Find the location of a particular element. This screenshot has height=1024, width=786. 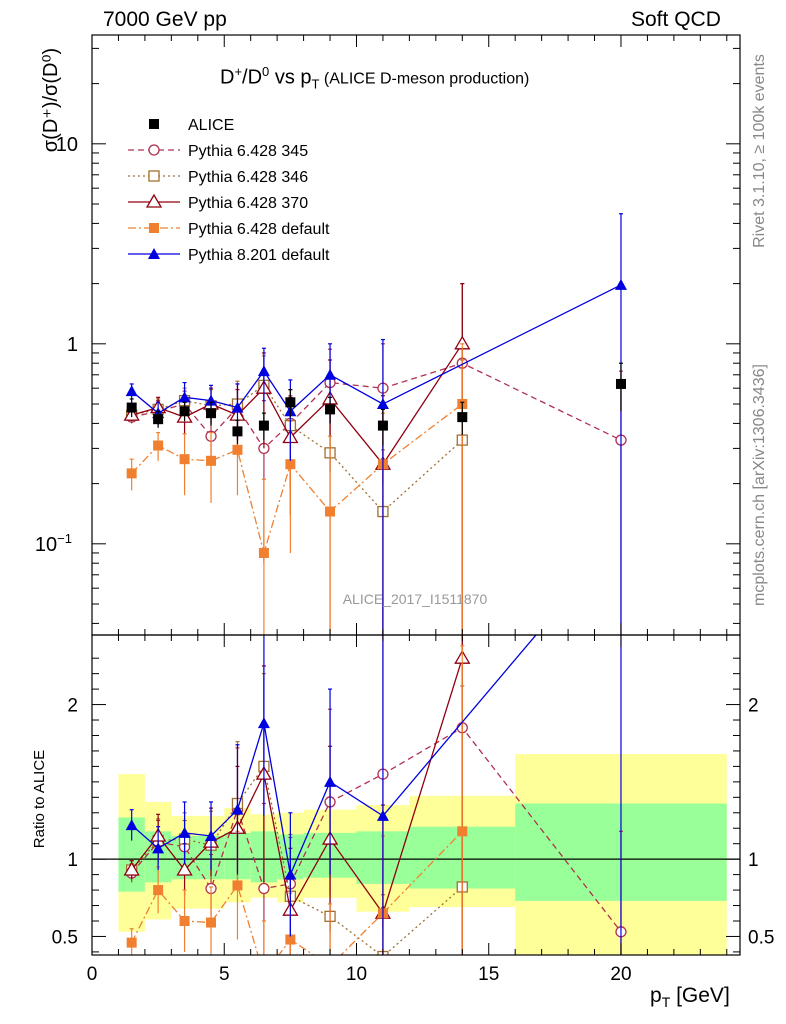

x-axis-label: pT [GeV] is located at coordinates (690, 997).